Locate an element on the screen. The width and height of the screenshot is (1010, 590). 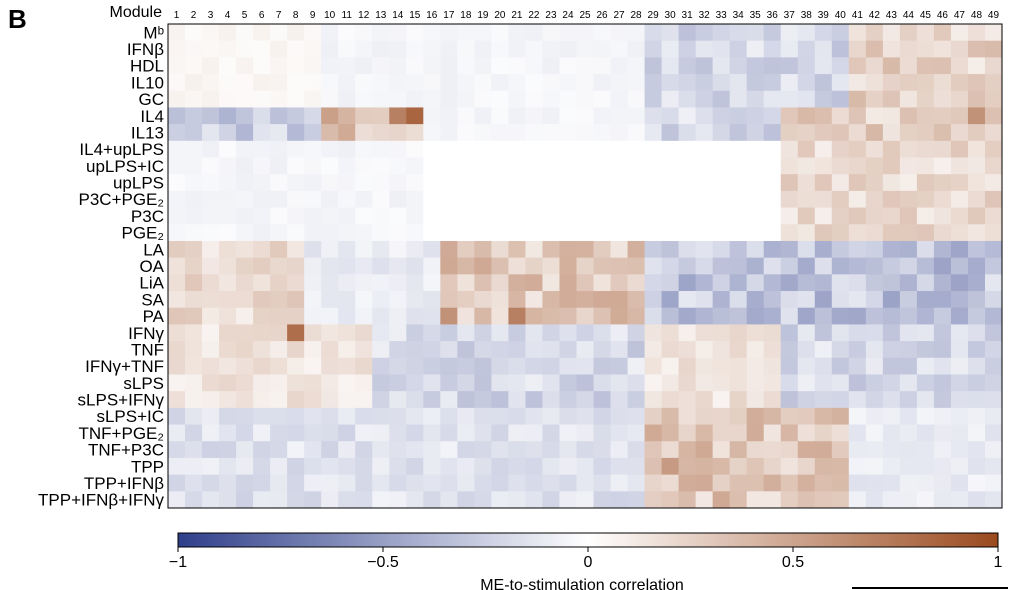
row-label: TPP is located at coordinates (147, 466).